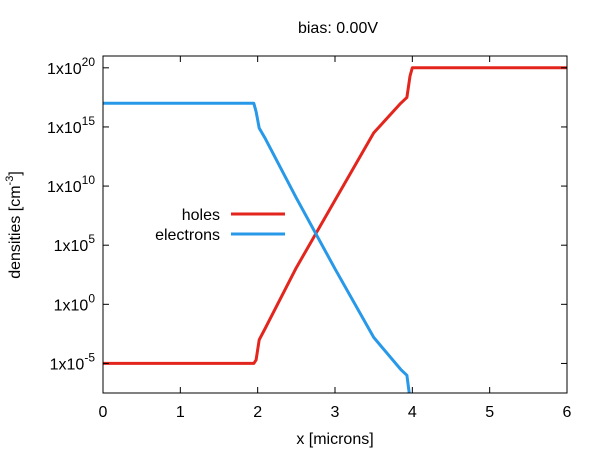 This screenshot has height=453, width=600. I want to click on y-tick-label: 1x100, so click(75, 302).